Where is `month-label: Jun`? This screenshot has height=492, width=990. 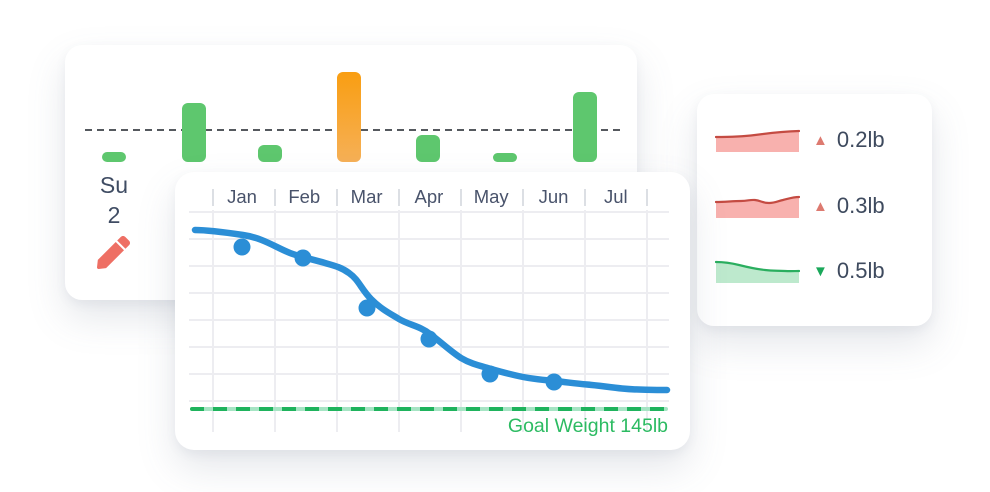 month-label: Jun is located at coordinates (553, 196).